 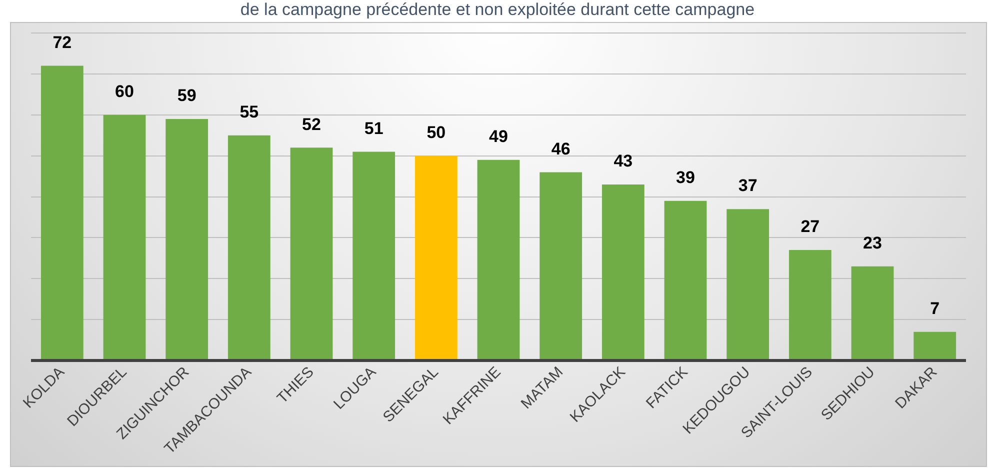 I want to click on data-label: 23, so click(x=872, y=243).